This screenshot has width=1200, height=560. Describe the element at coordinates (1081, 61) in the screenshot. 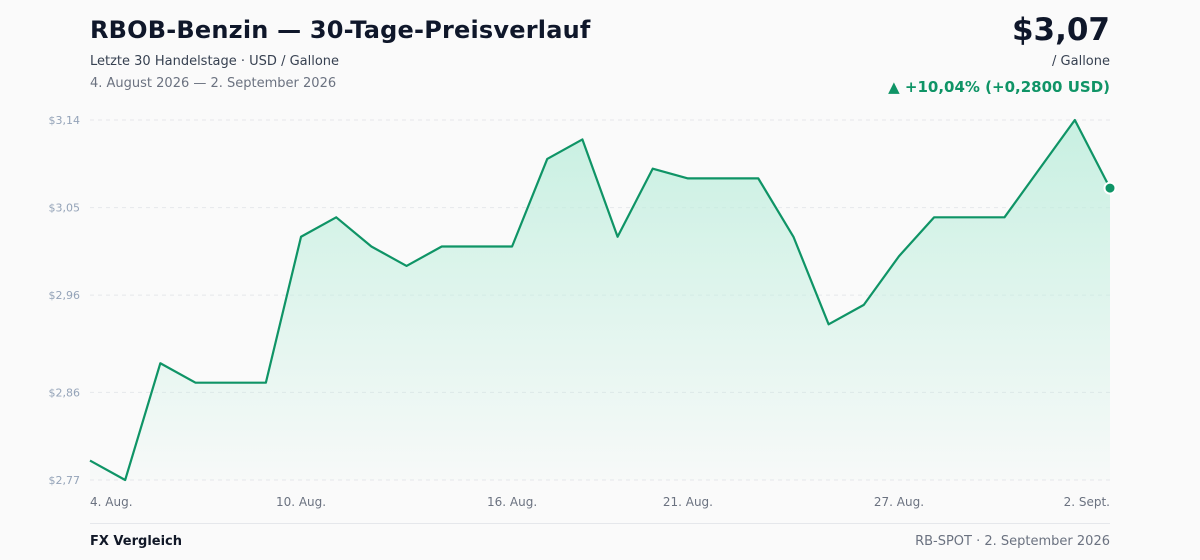

I see `price-unit: / Gallone` at that location.